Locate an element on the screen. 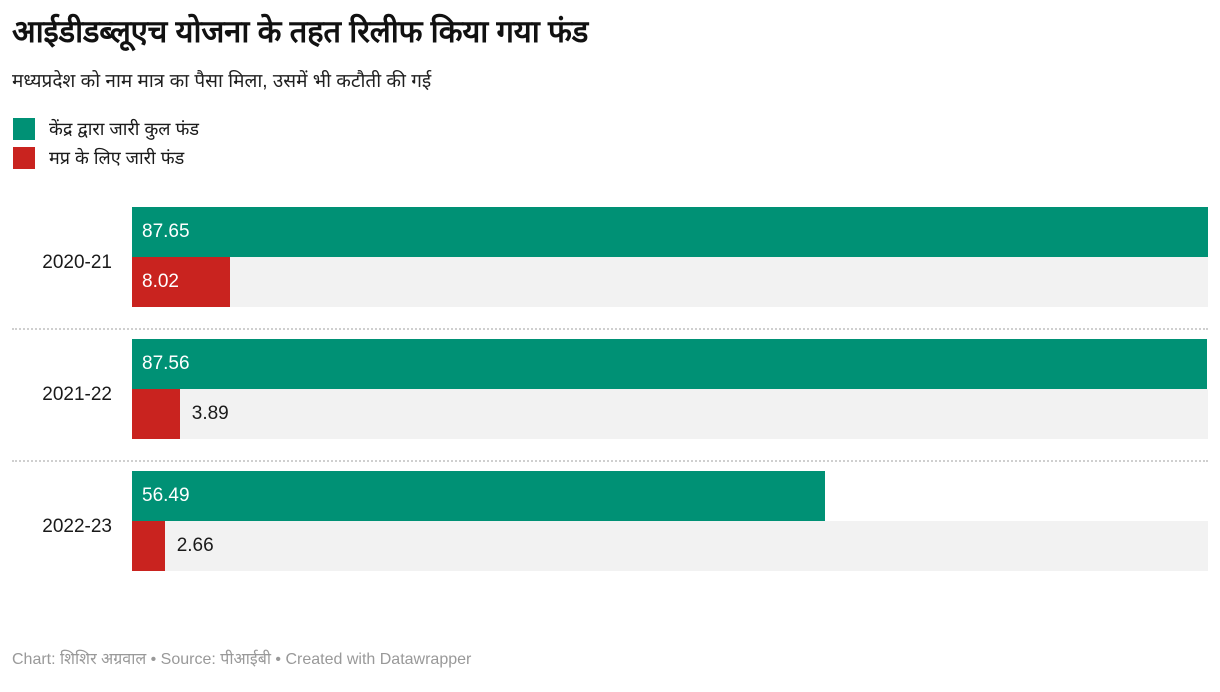 The image size is (1220, 692). category-label: 2021-22 is located at coordinates (77, 394).